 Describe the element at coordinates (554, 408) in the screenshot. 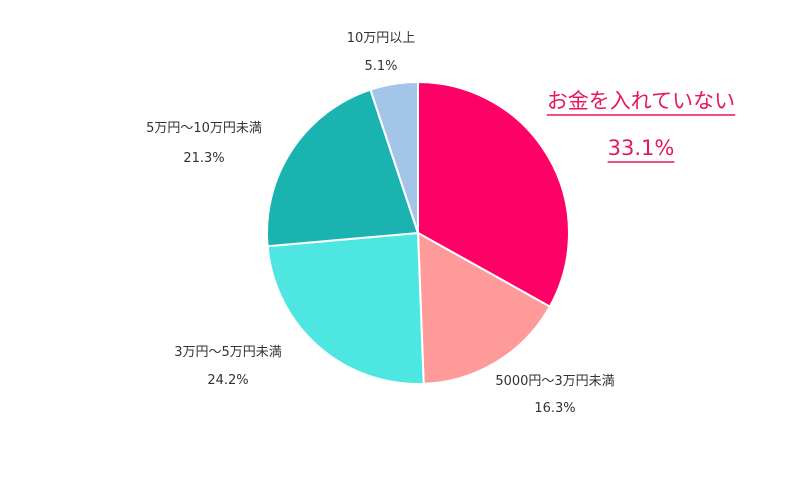

I see `slice-value-2: 16.3%` at that location.